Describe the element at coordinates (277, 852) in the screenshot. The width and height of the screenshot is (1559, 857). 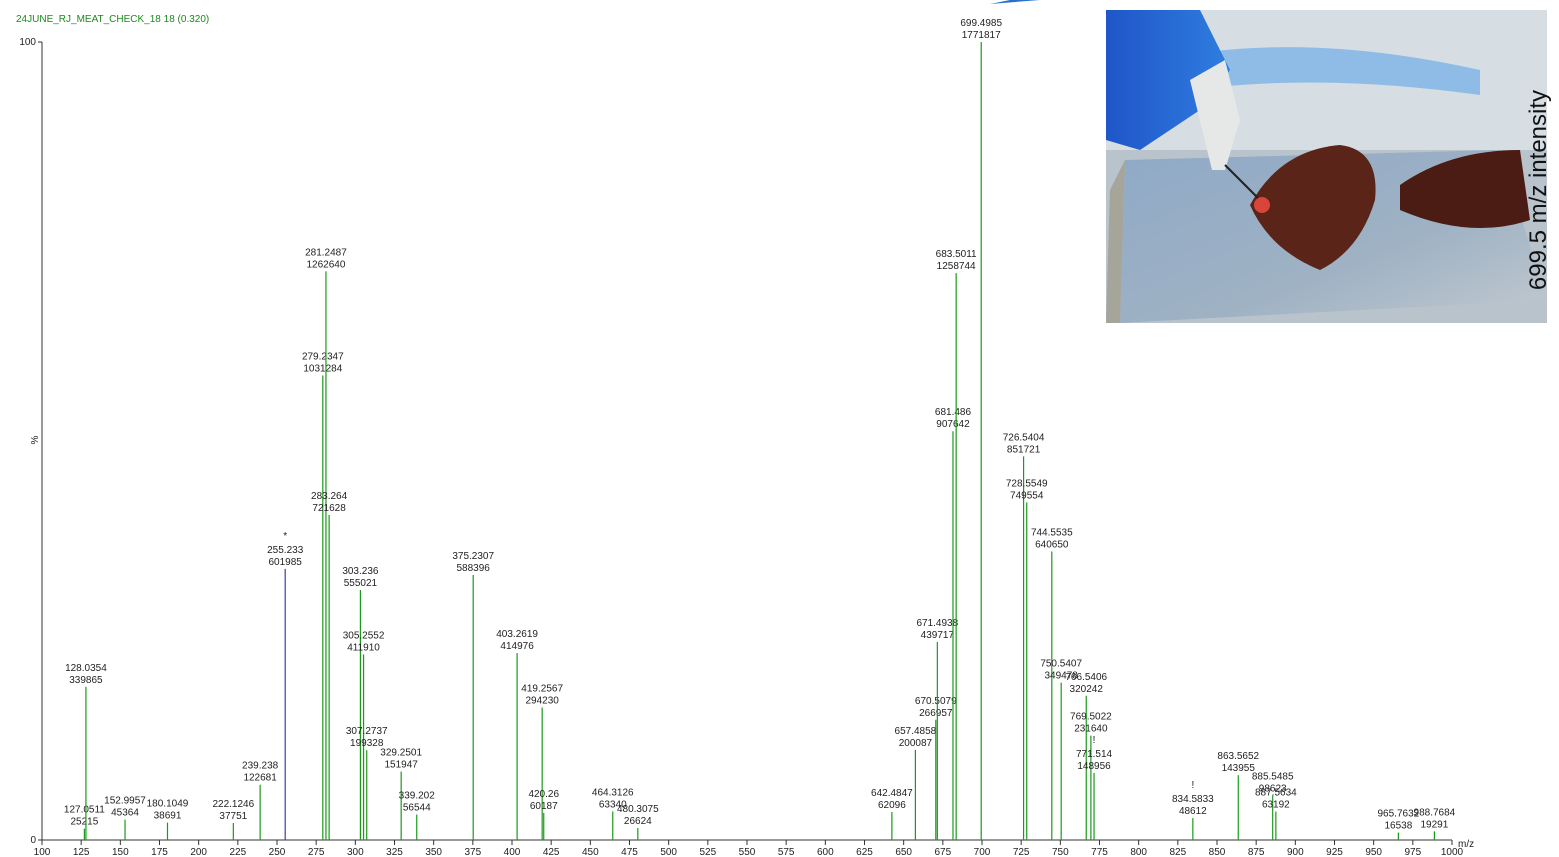
I see `x-tick-label: 250` at that location.